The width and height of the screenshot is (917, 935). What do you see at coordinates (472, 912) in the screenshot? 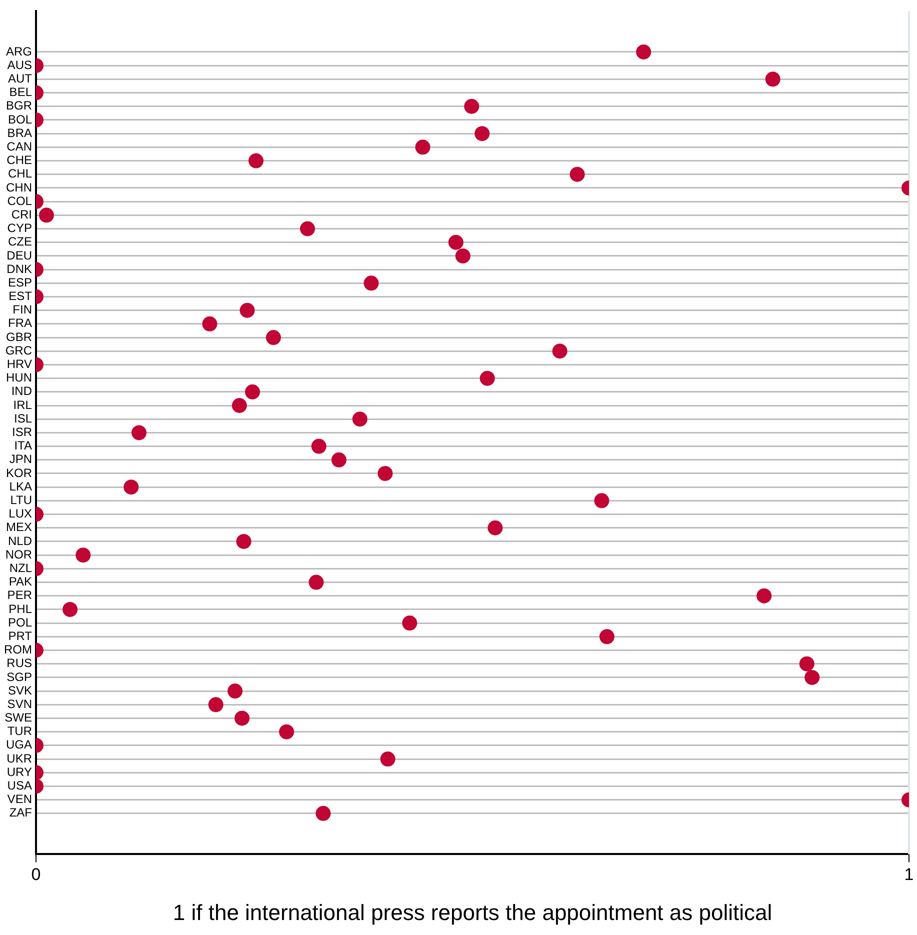
I see `x-axis-title: 1 if the international press reports the appointment as political` at bounding box center [472, 912].